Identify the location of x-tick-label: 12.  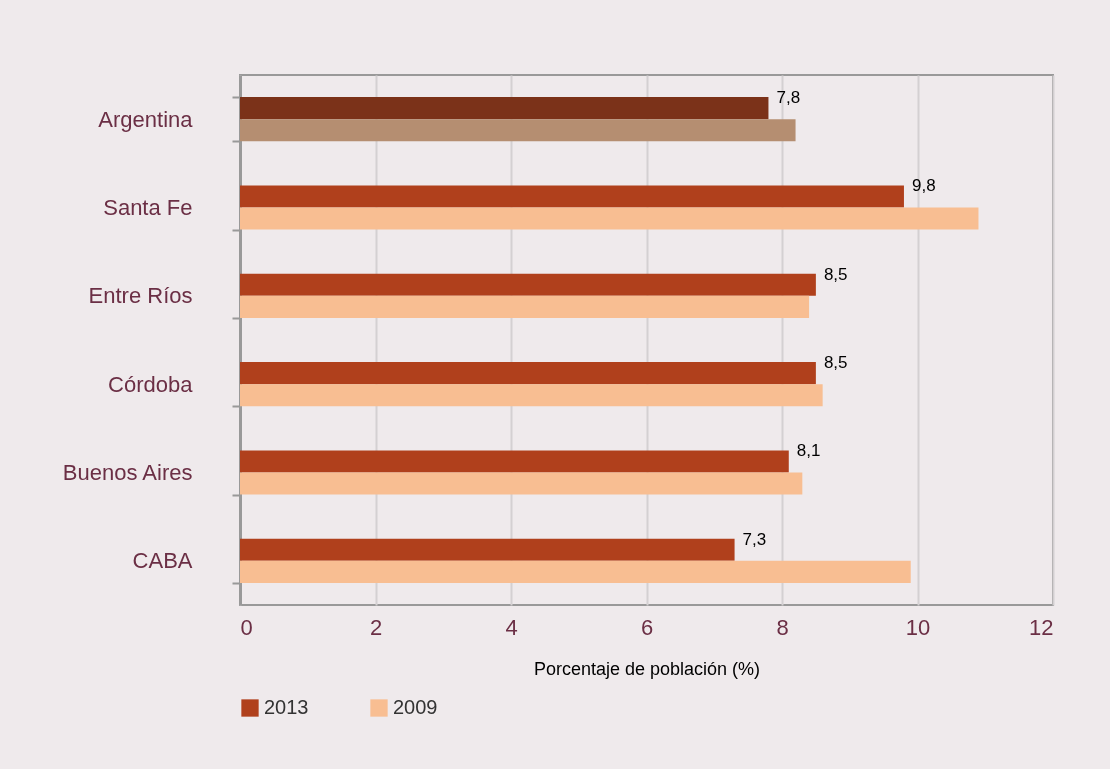
(1041, 627).